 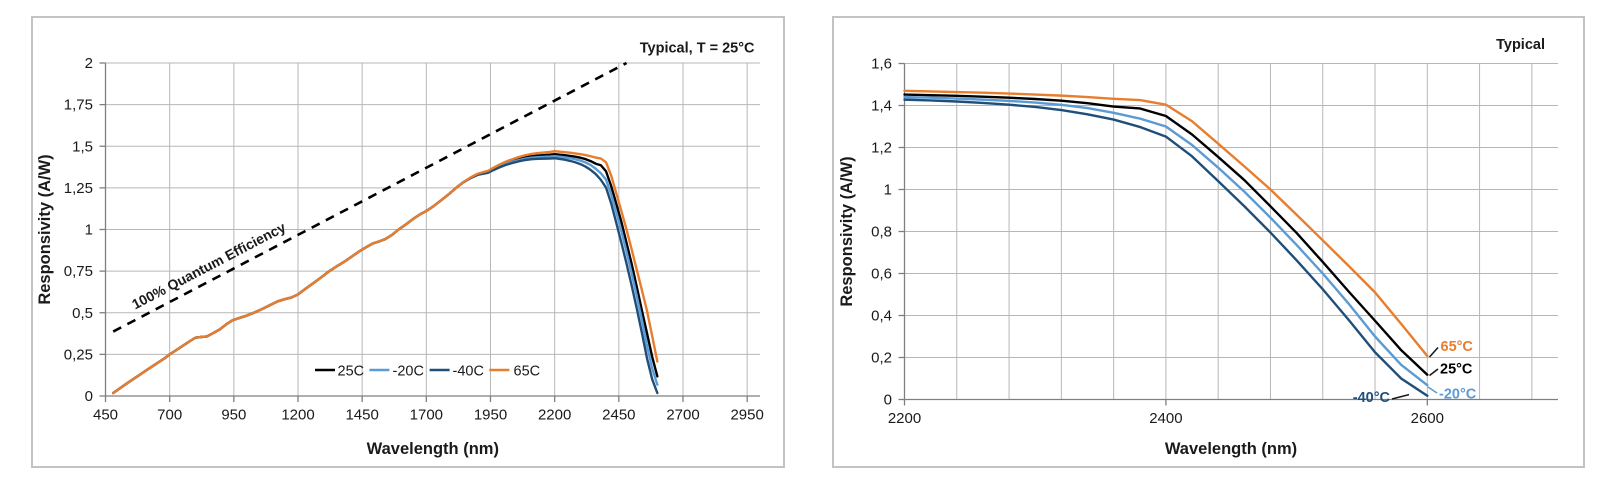 I want to click on legend-label-65C: 65C, so click(x=527, y=372).